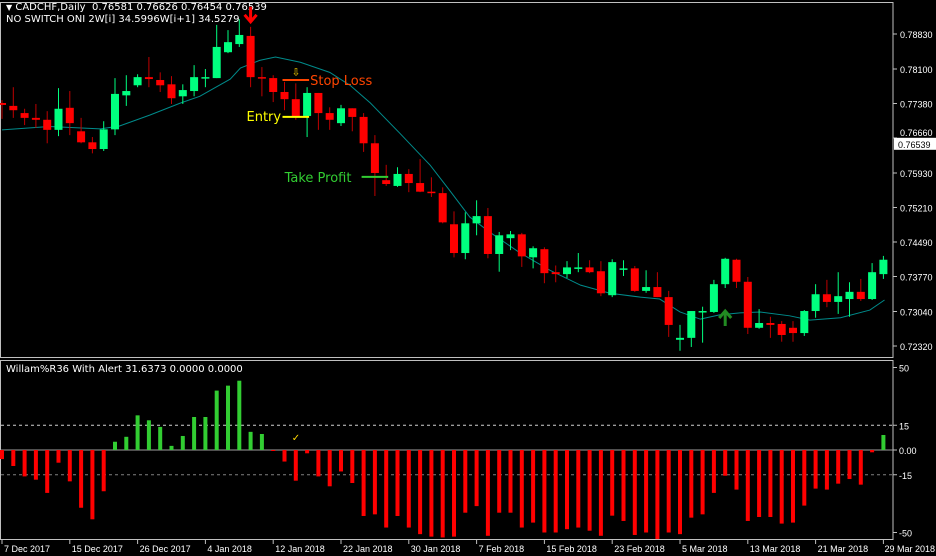  I want to click on buy-arrow-icon, so click(725, 317).